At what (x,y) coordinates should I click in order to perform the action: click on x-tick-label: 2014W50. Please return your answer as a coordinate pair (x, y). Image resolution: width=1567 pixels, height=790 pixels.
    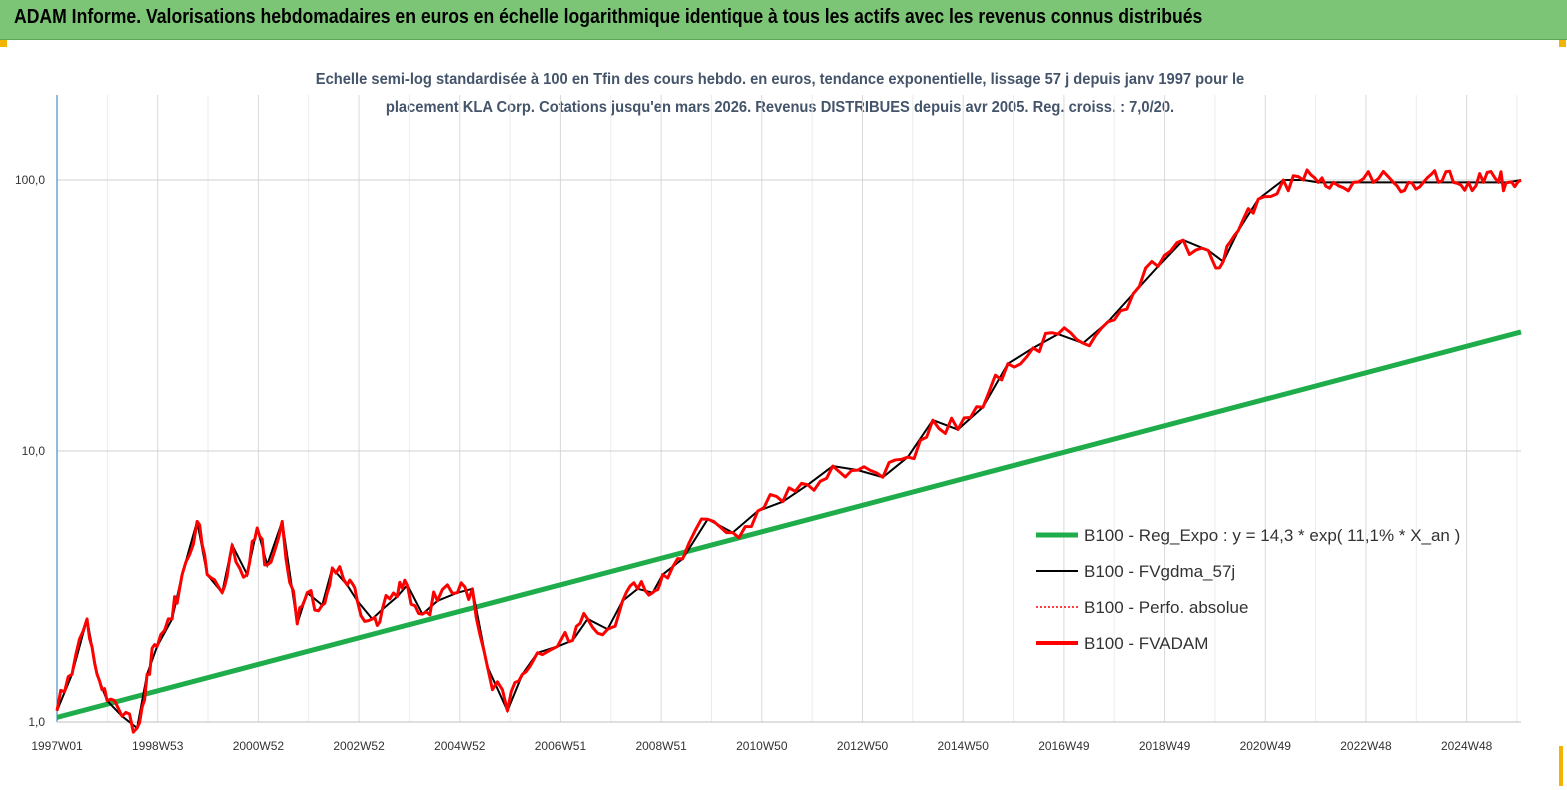
    Looking at the image, I should click on (964, 746).